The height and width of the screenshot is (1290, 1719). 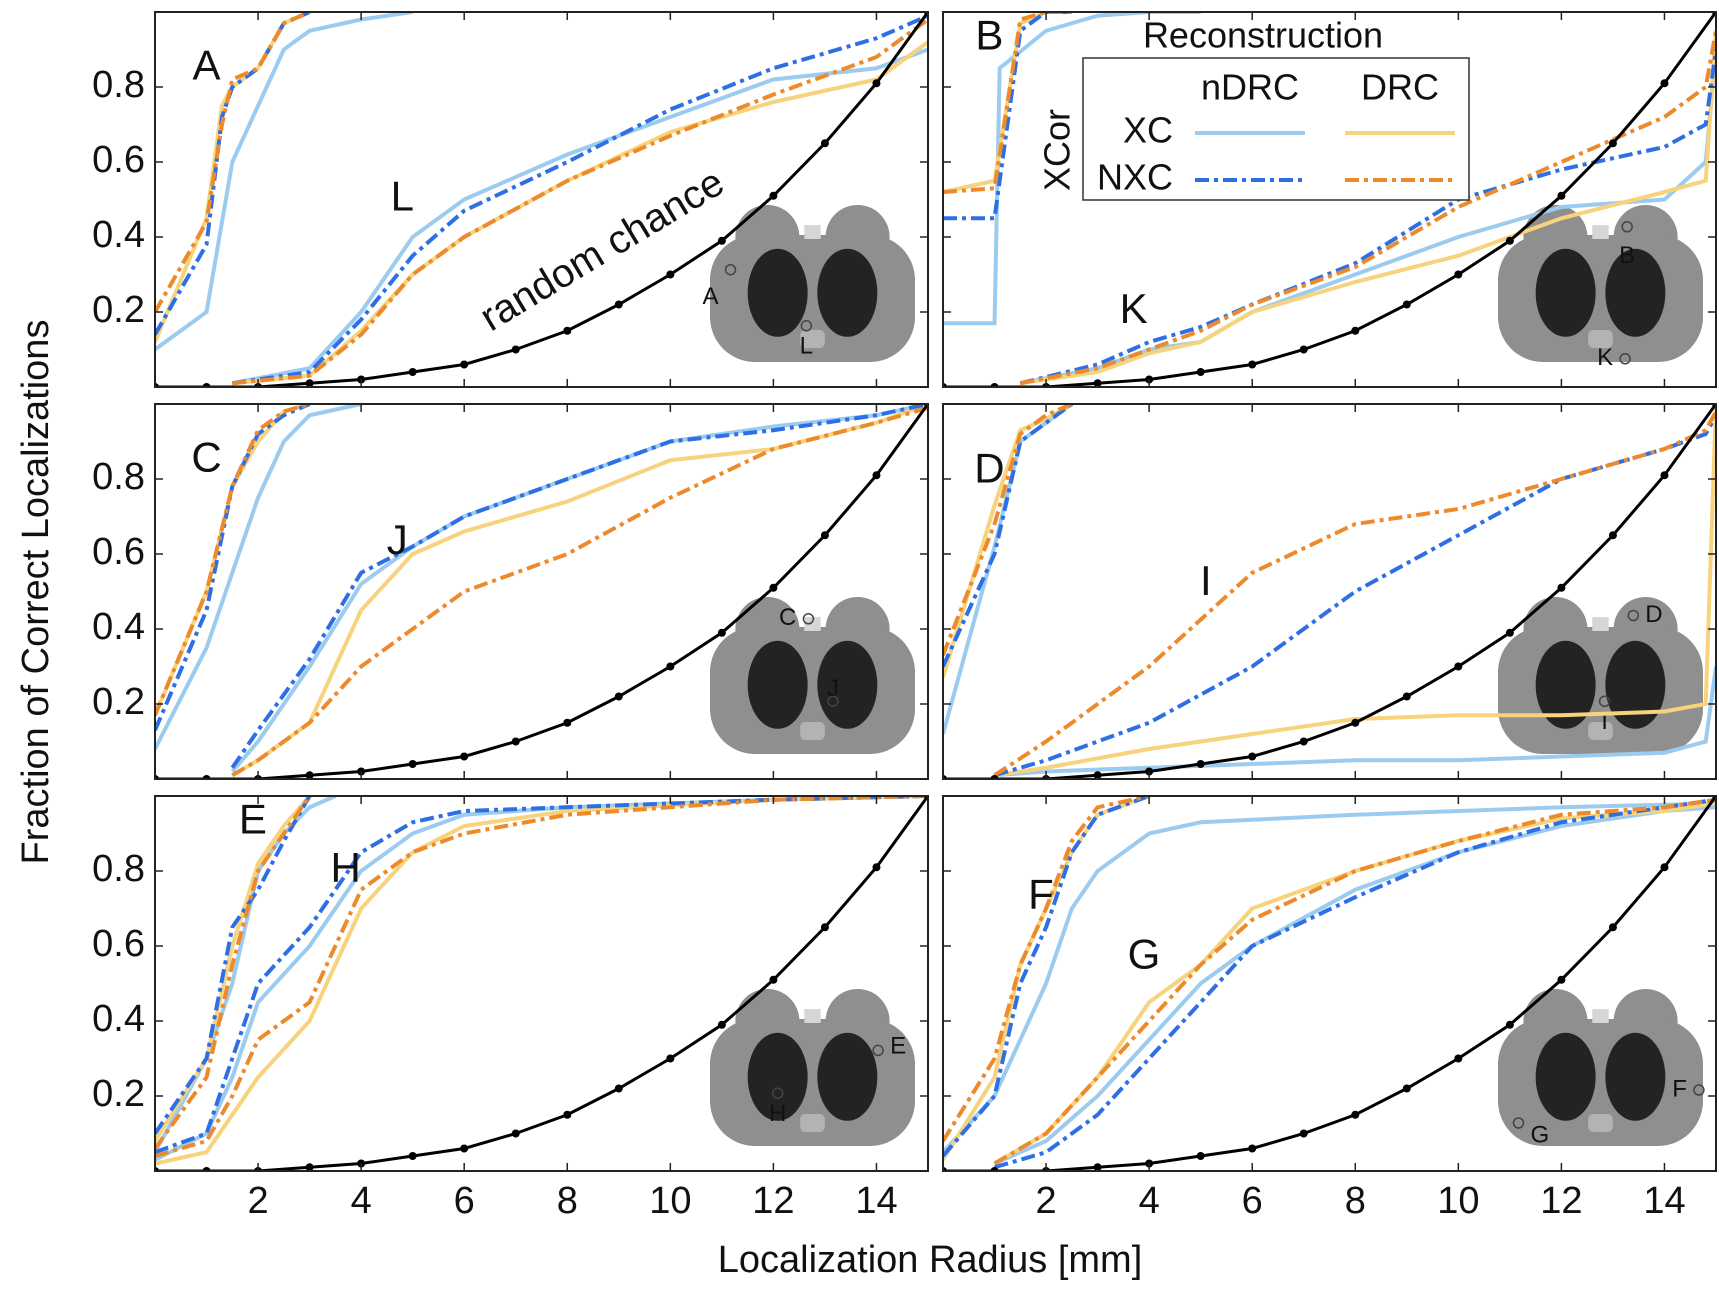 What do you see at coordinates (257, 1201) in the screenshot?
I see `x-tick-label: 2` at bounding box center [257, 1201].